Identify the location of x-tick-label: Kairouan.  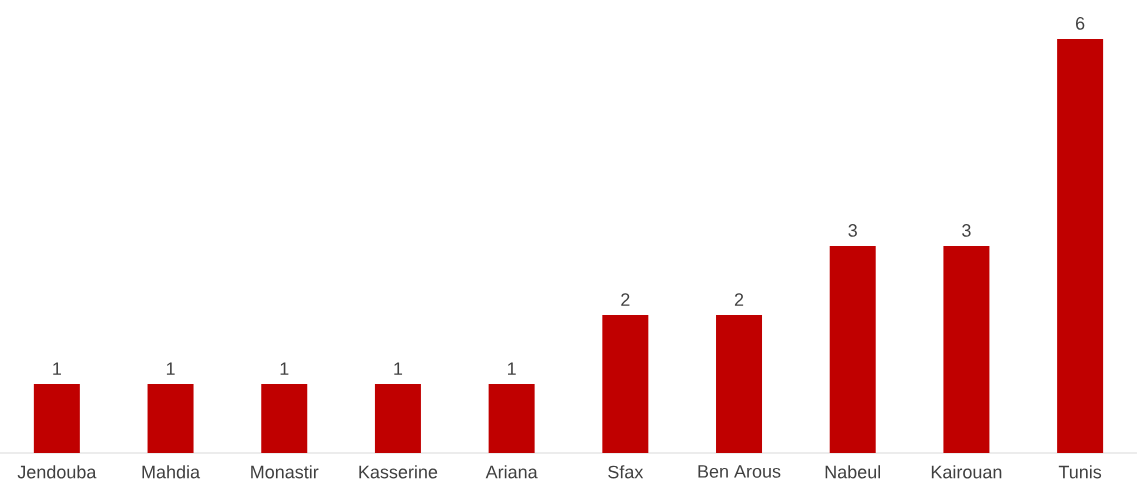
(966, 472).